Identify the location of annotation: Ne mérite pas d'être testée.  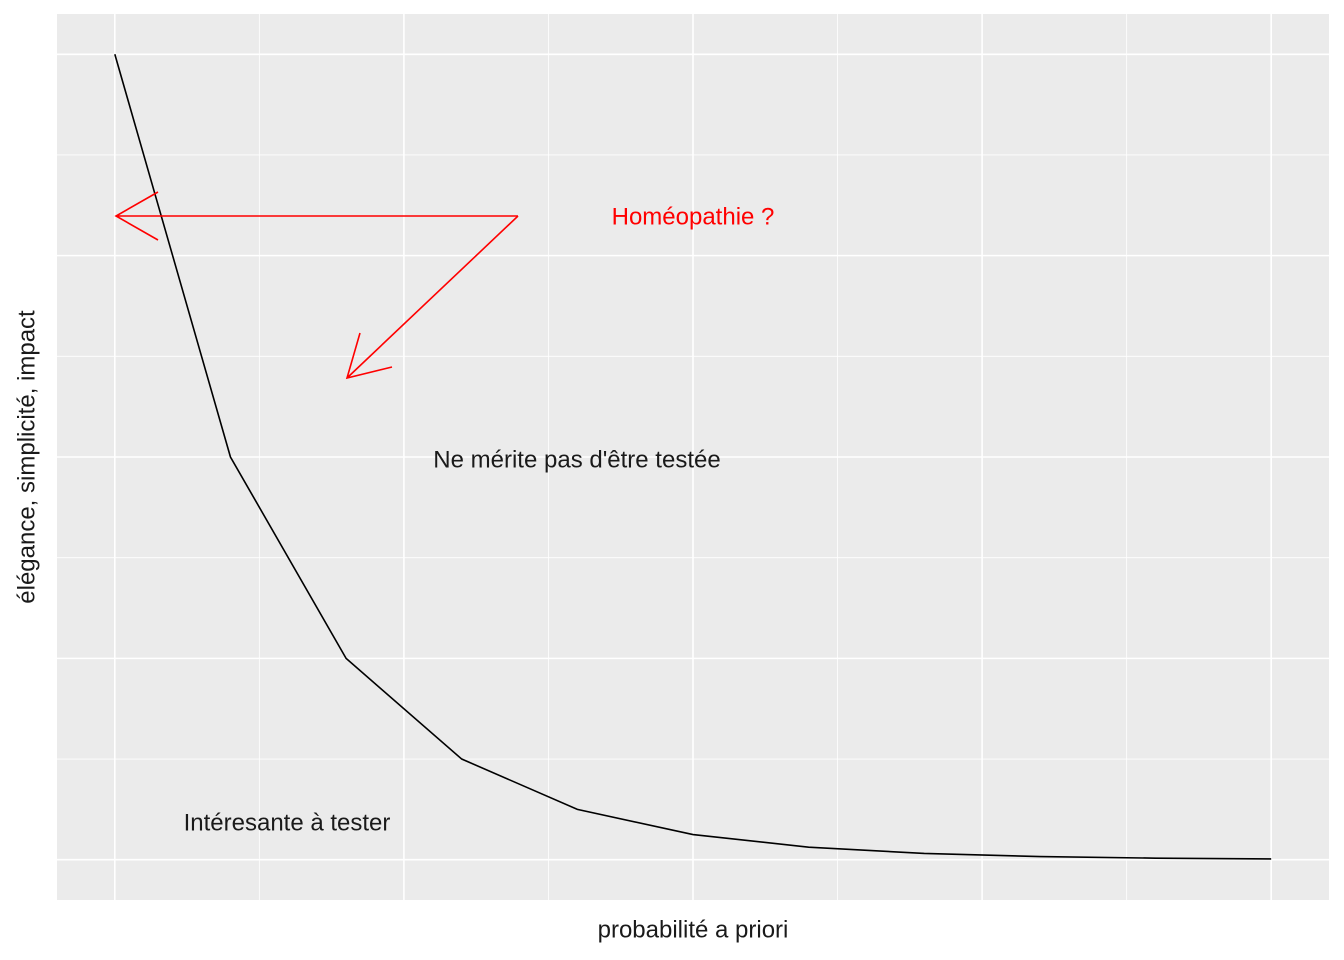
(576, 459).